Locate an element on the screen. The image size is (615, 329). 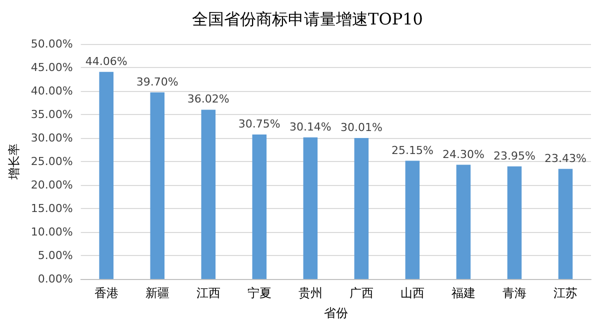
data-label: 39.70% is located at coordinates (157, 81).